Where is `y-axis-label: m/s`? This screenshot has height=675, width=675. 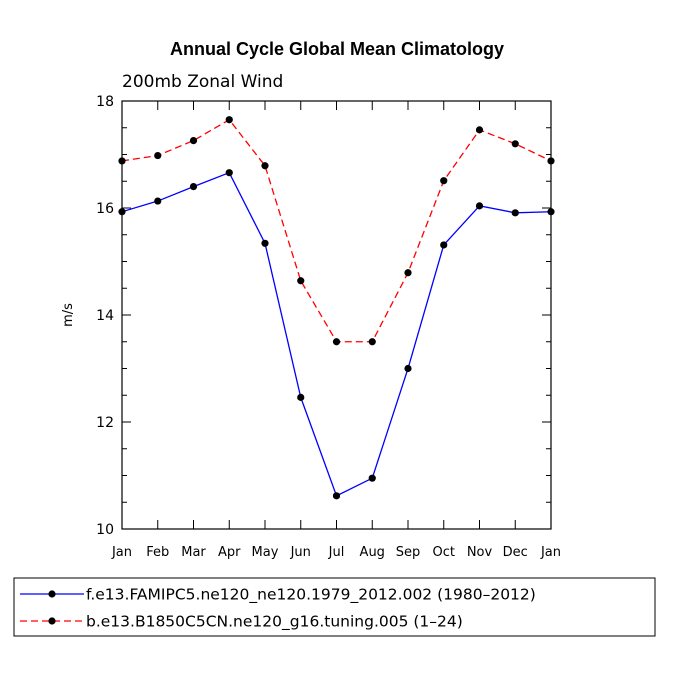 y-axis-label: m/s is located at coordinates (68, 315).